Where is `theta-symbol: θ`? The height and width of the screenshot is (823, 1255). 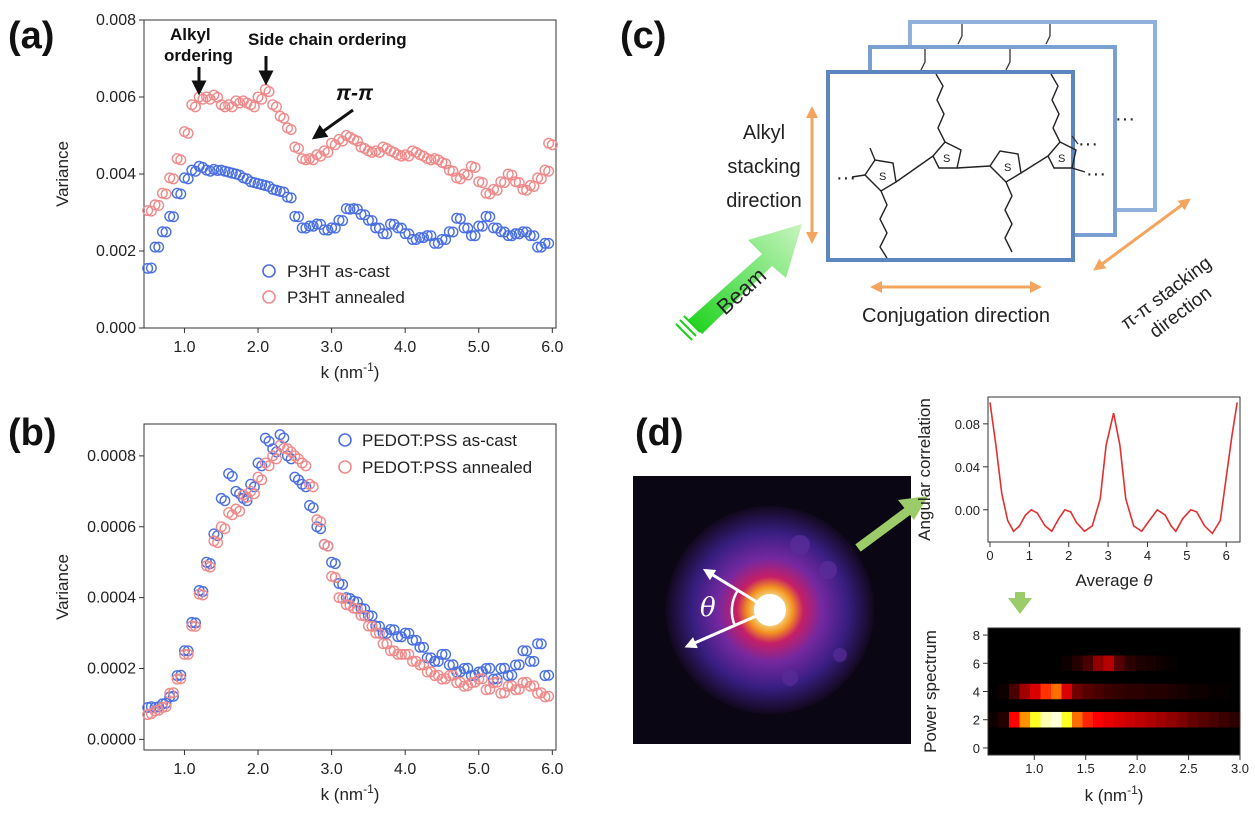
theta-symbol: θ is located at coordinates (708, 608).